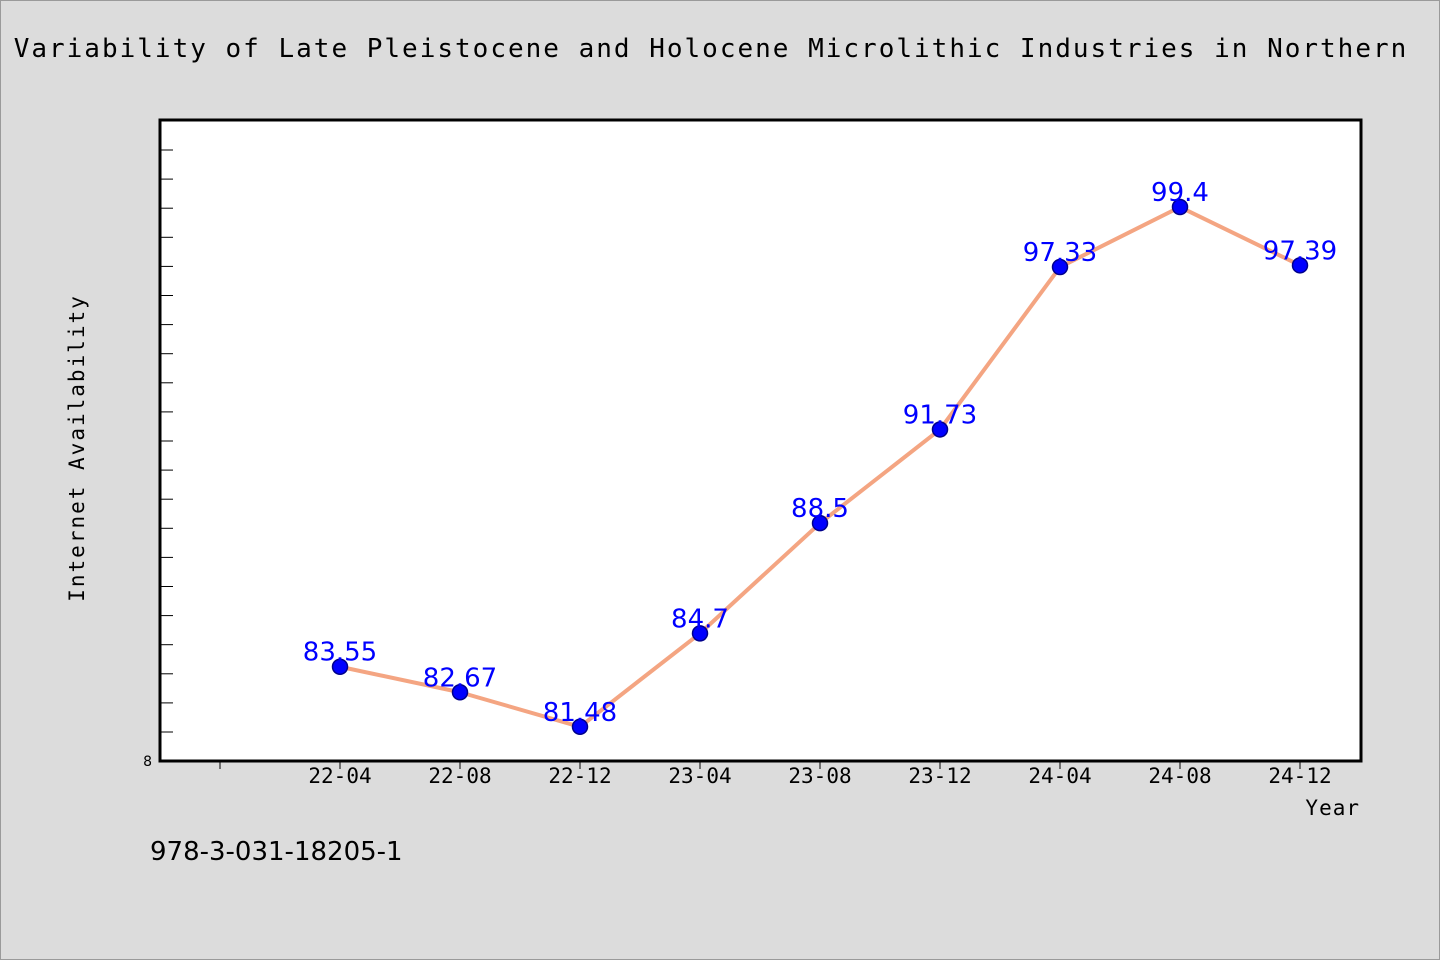  What do you see at coordinates (1332, 808) in the screenshot?
I see `x-axis-label: Year` at bounding box center [1332, 808].